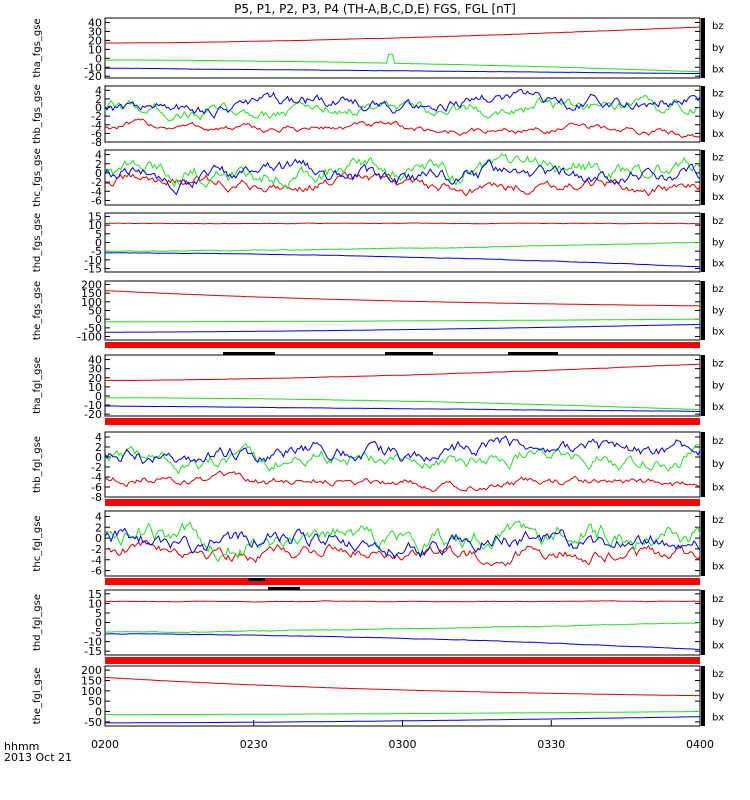 The height and width of the screenshot is (800, 750). I want to click on x-axis-label-unit: hhmm, so click(21, 746).